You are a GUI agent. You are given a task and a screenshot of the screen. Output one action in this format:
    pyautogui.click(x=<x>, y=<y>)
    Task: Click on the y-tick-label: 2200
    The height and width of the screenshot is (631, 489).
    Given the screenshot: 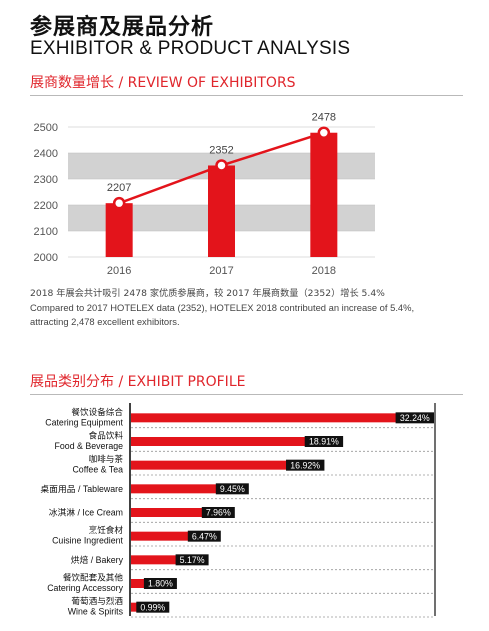 What is the action you would take?
    pyautogui.click(x=46, y=206)
    